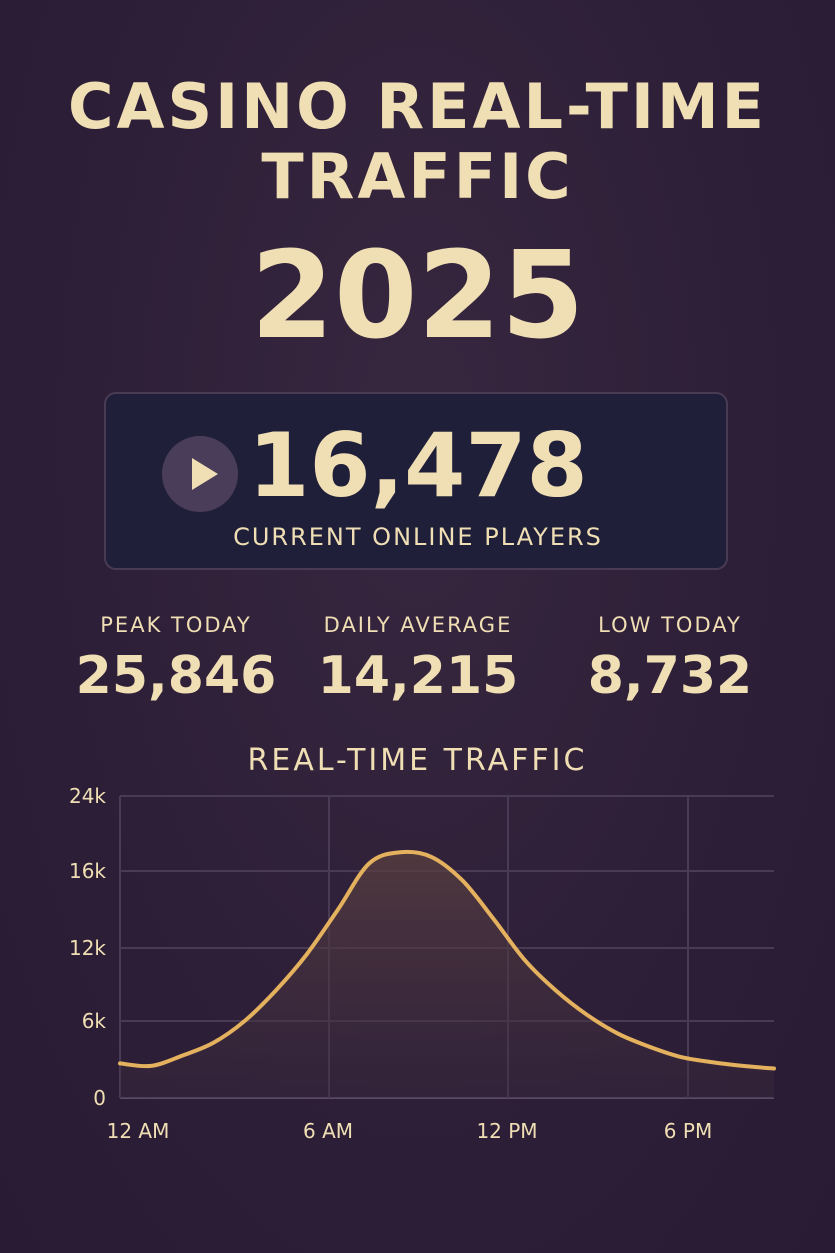 This screenshot has width=835, height=1253. I want to click on stat-label: PEAK TODAY, so click(176, 625).